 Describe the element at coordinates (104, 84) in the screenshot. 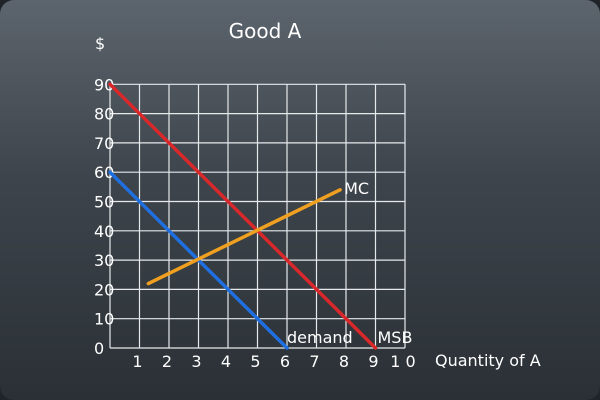

I see `y-tick-label: 90` at that location.